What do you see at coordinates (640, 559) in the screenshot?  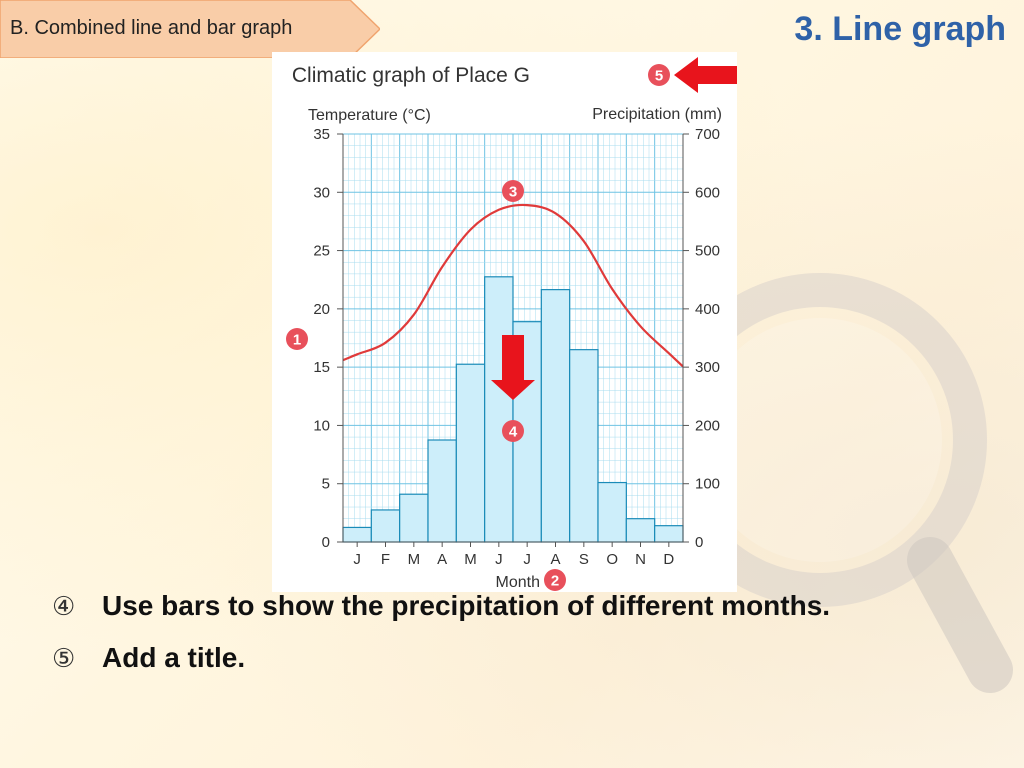 I see `month-tick-label: N` at bounding box center [640, 559].